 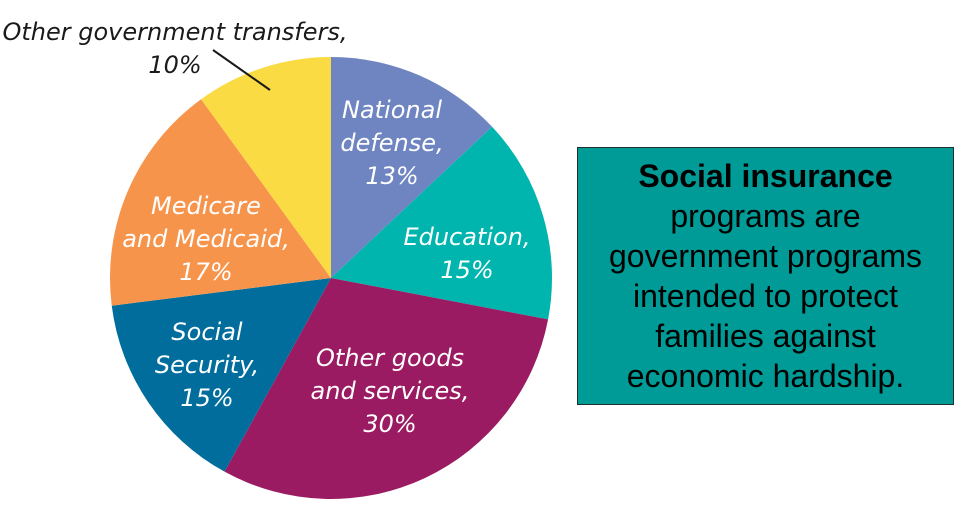 I want to click on pie-slice-national-defense, so click(x=412, y=167).